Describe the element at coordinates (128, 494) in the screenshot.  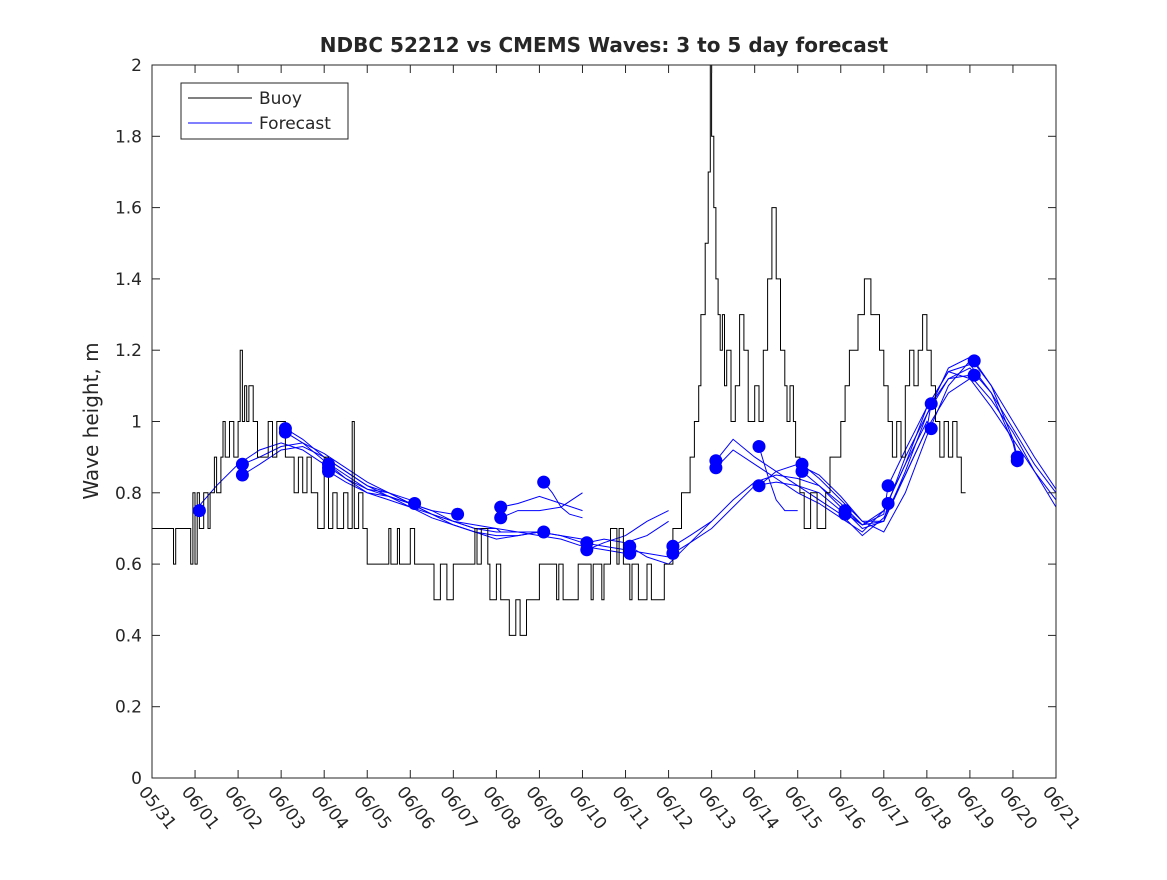
I see `y-tick-label-4: 0.8` at that location.